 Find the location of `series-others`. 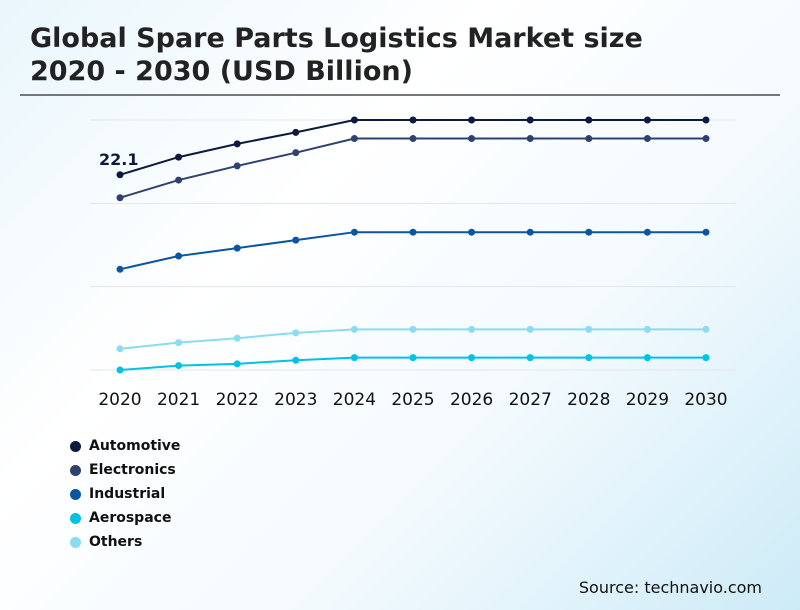

series-others is located at coordinates (413, 339).